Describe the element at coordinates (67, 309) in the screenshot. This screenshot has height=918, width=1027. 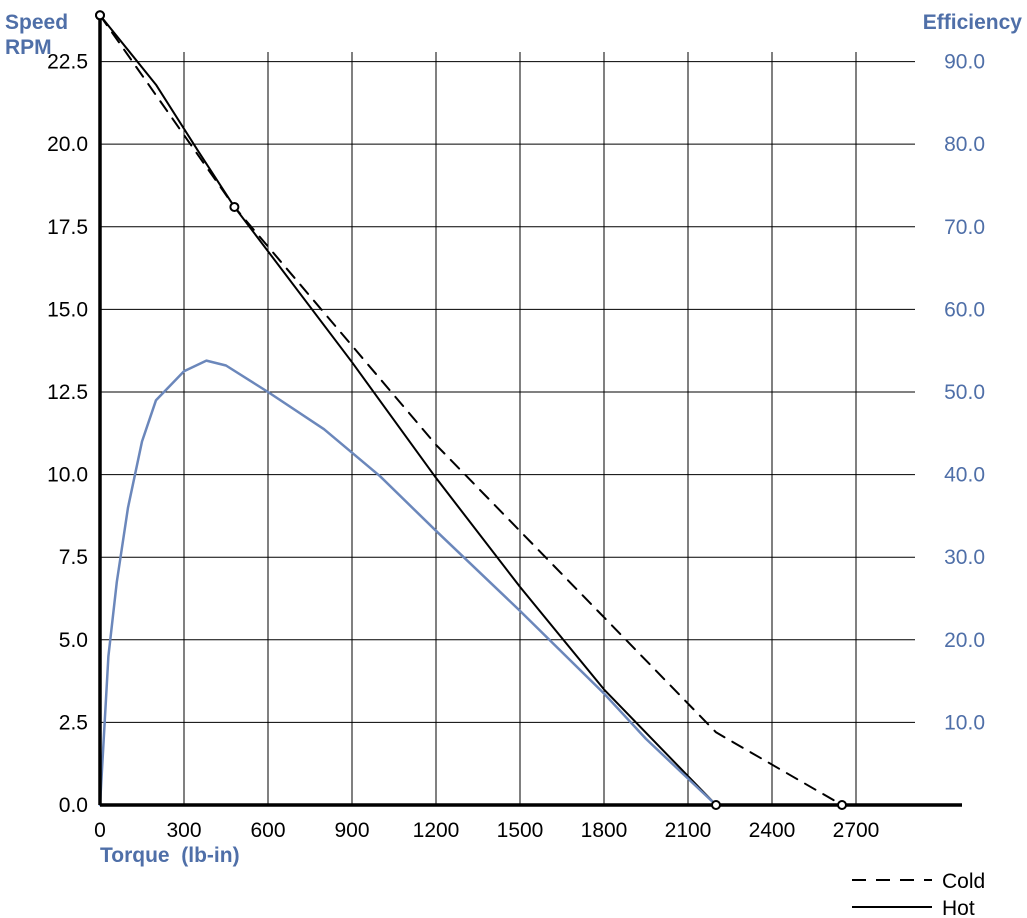
I see `left-tick-label: 15.0` at that location.